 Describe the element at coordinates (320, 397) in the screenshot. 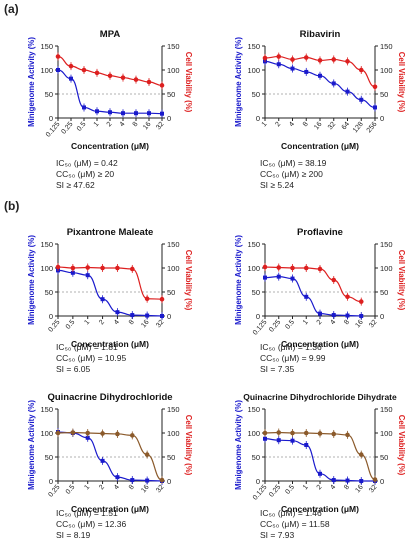

I see `chart-title: Quinacrine Dihydrochloride Dihydrate` at that location.